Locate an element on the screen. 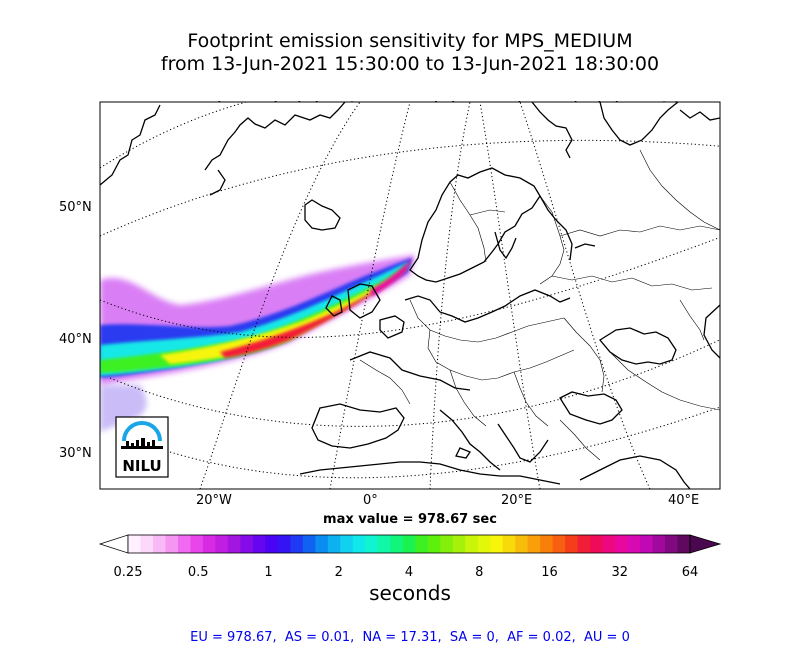 The width and height of the screenshot is (800, 650). colorbar-extend-max is located at coordinates (705, 544).